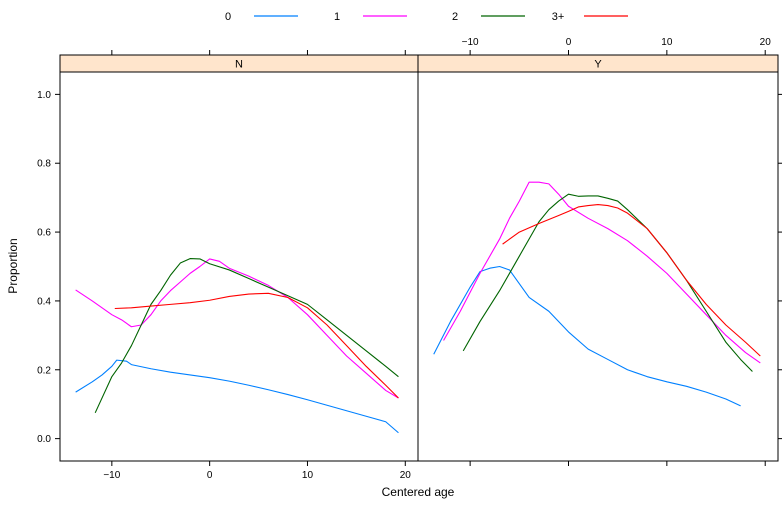  What do you see at coordinates (256, 345) in the screenshot?
I see `series-line-n-3plus` at bounding box center [256, 345].